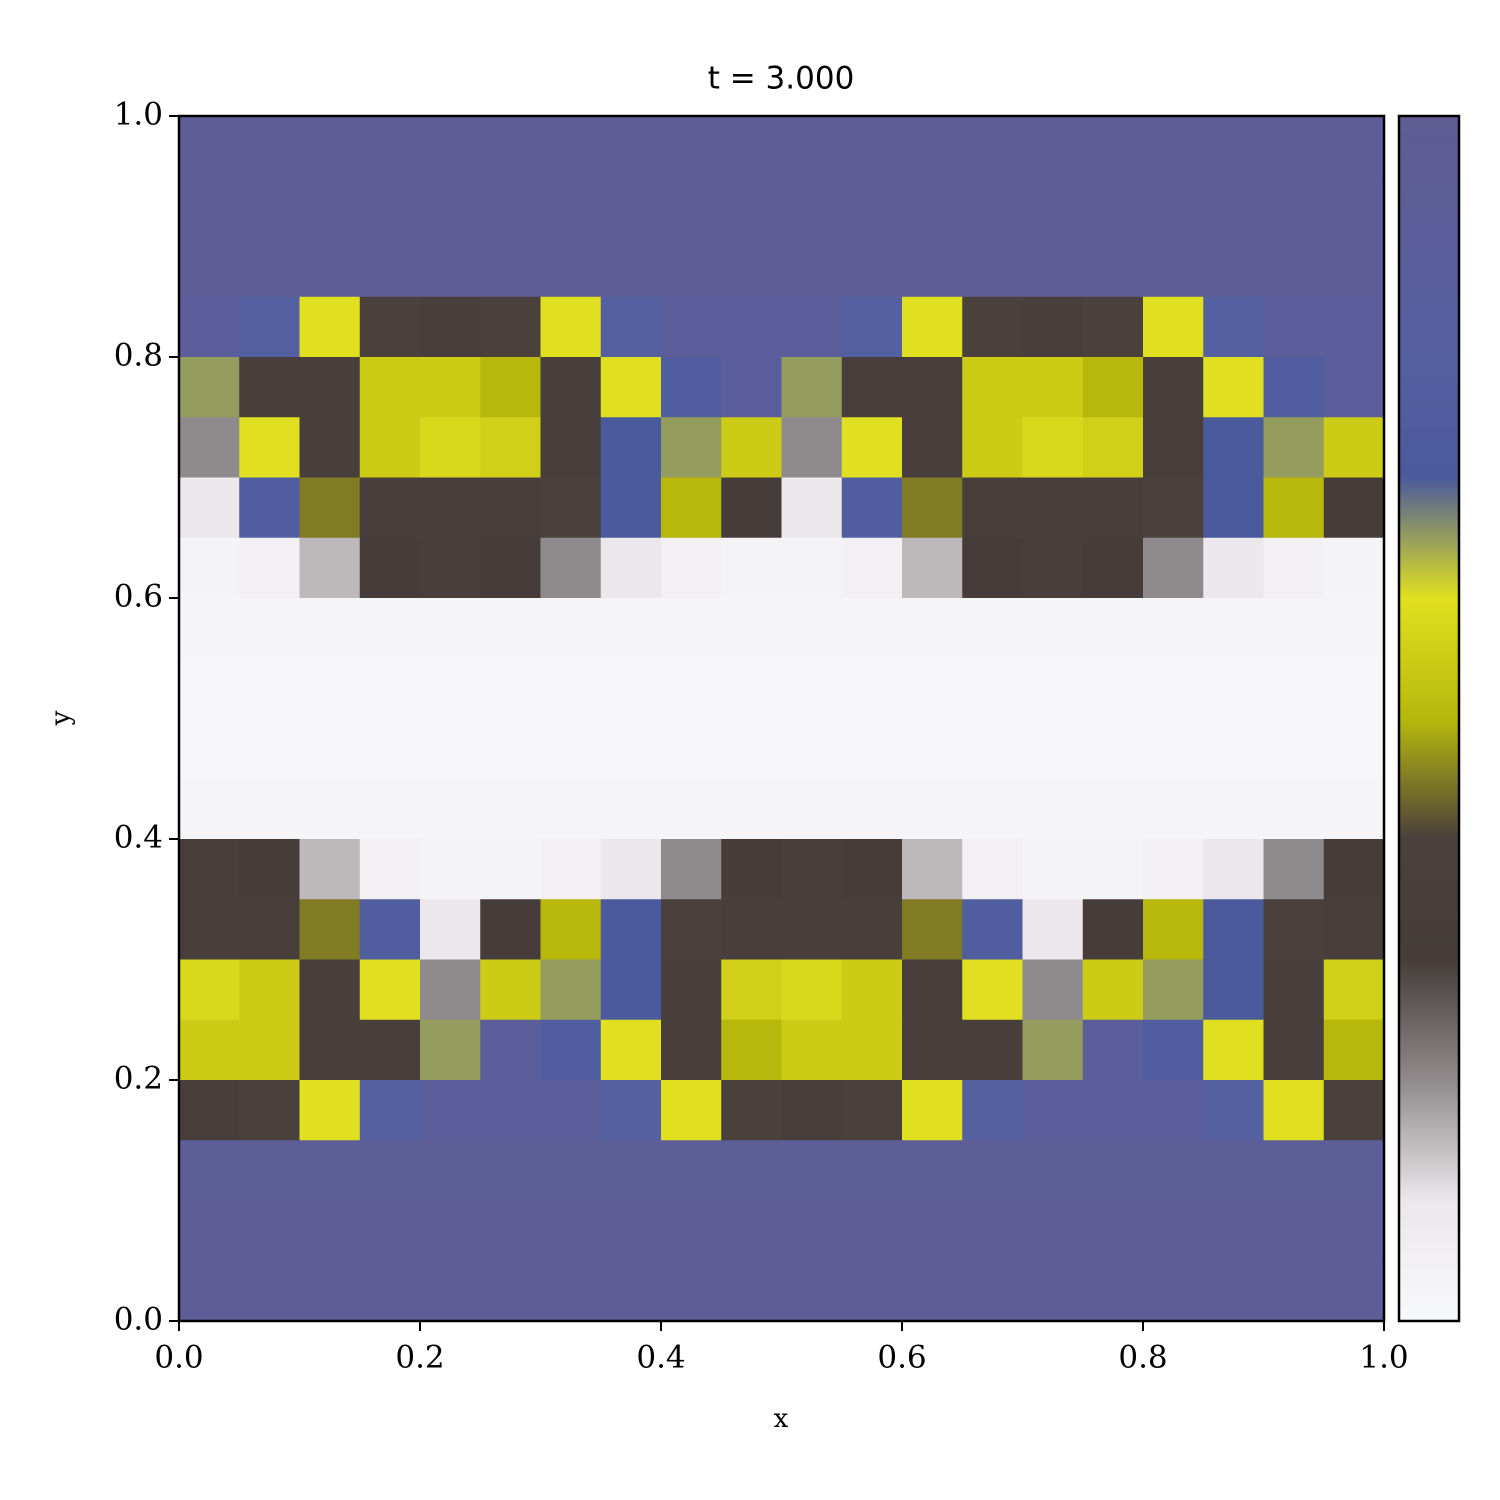 The image size is (1500, 1500). I want to click on colorbar, so click(1429, 718).